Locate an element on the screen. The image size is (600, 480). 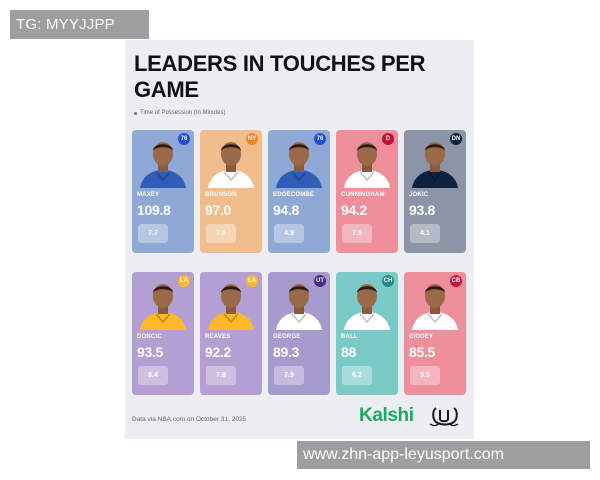
possession-badge: 6.2 is located at coordinates (357, 375).